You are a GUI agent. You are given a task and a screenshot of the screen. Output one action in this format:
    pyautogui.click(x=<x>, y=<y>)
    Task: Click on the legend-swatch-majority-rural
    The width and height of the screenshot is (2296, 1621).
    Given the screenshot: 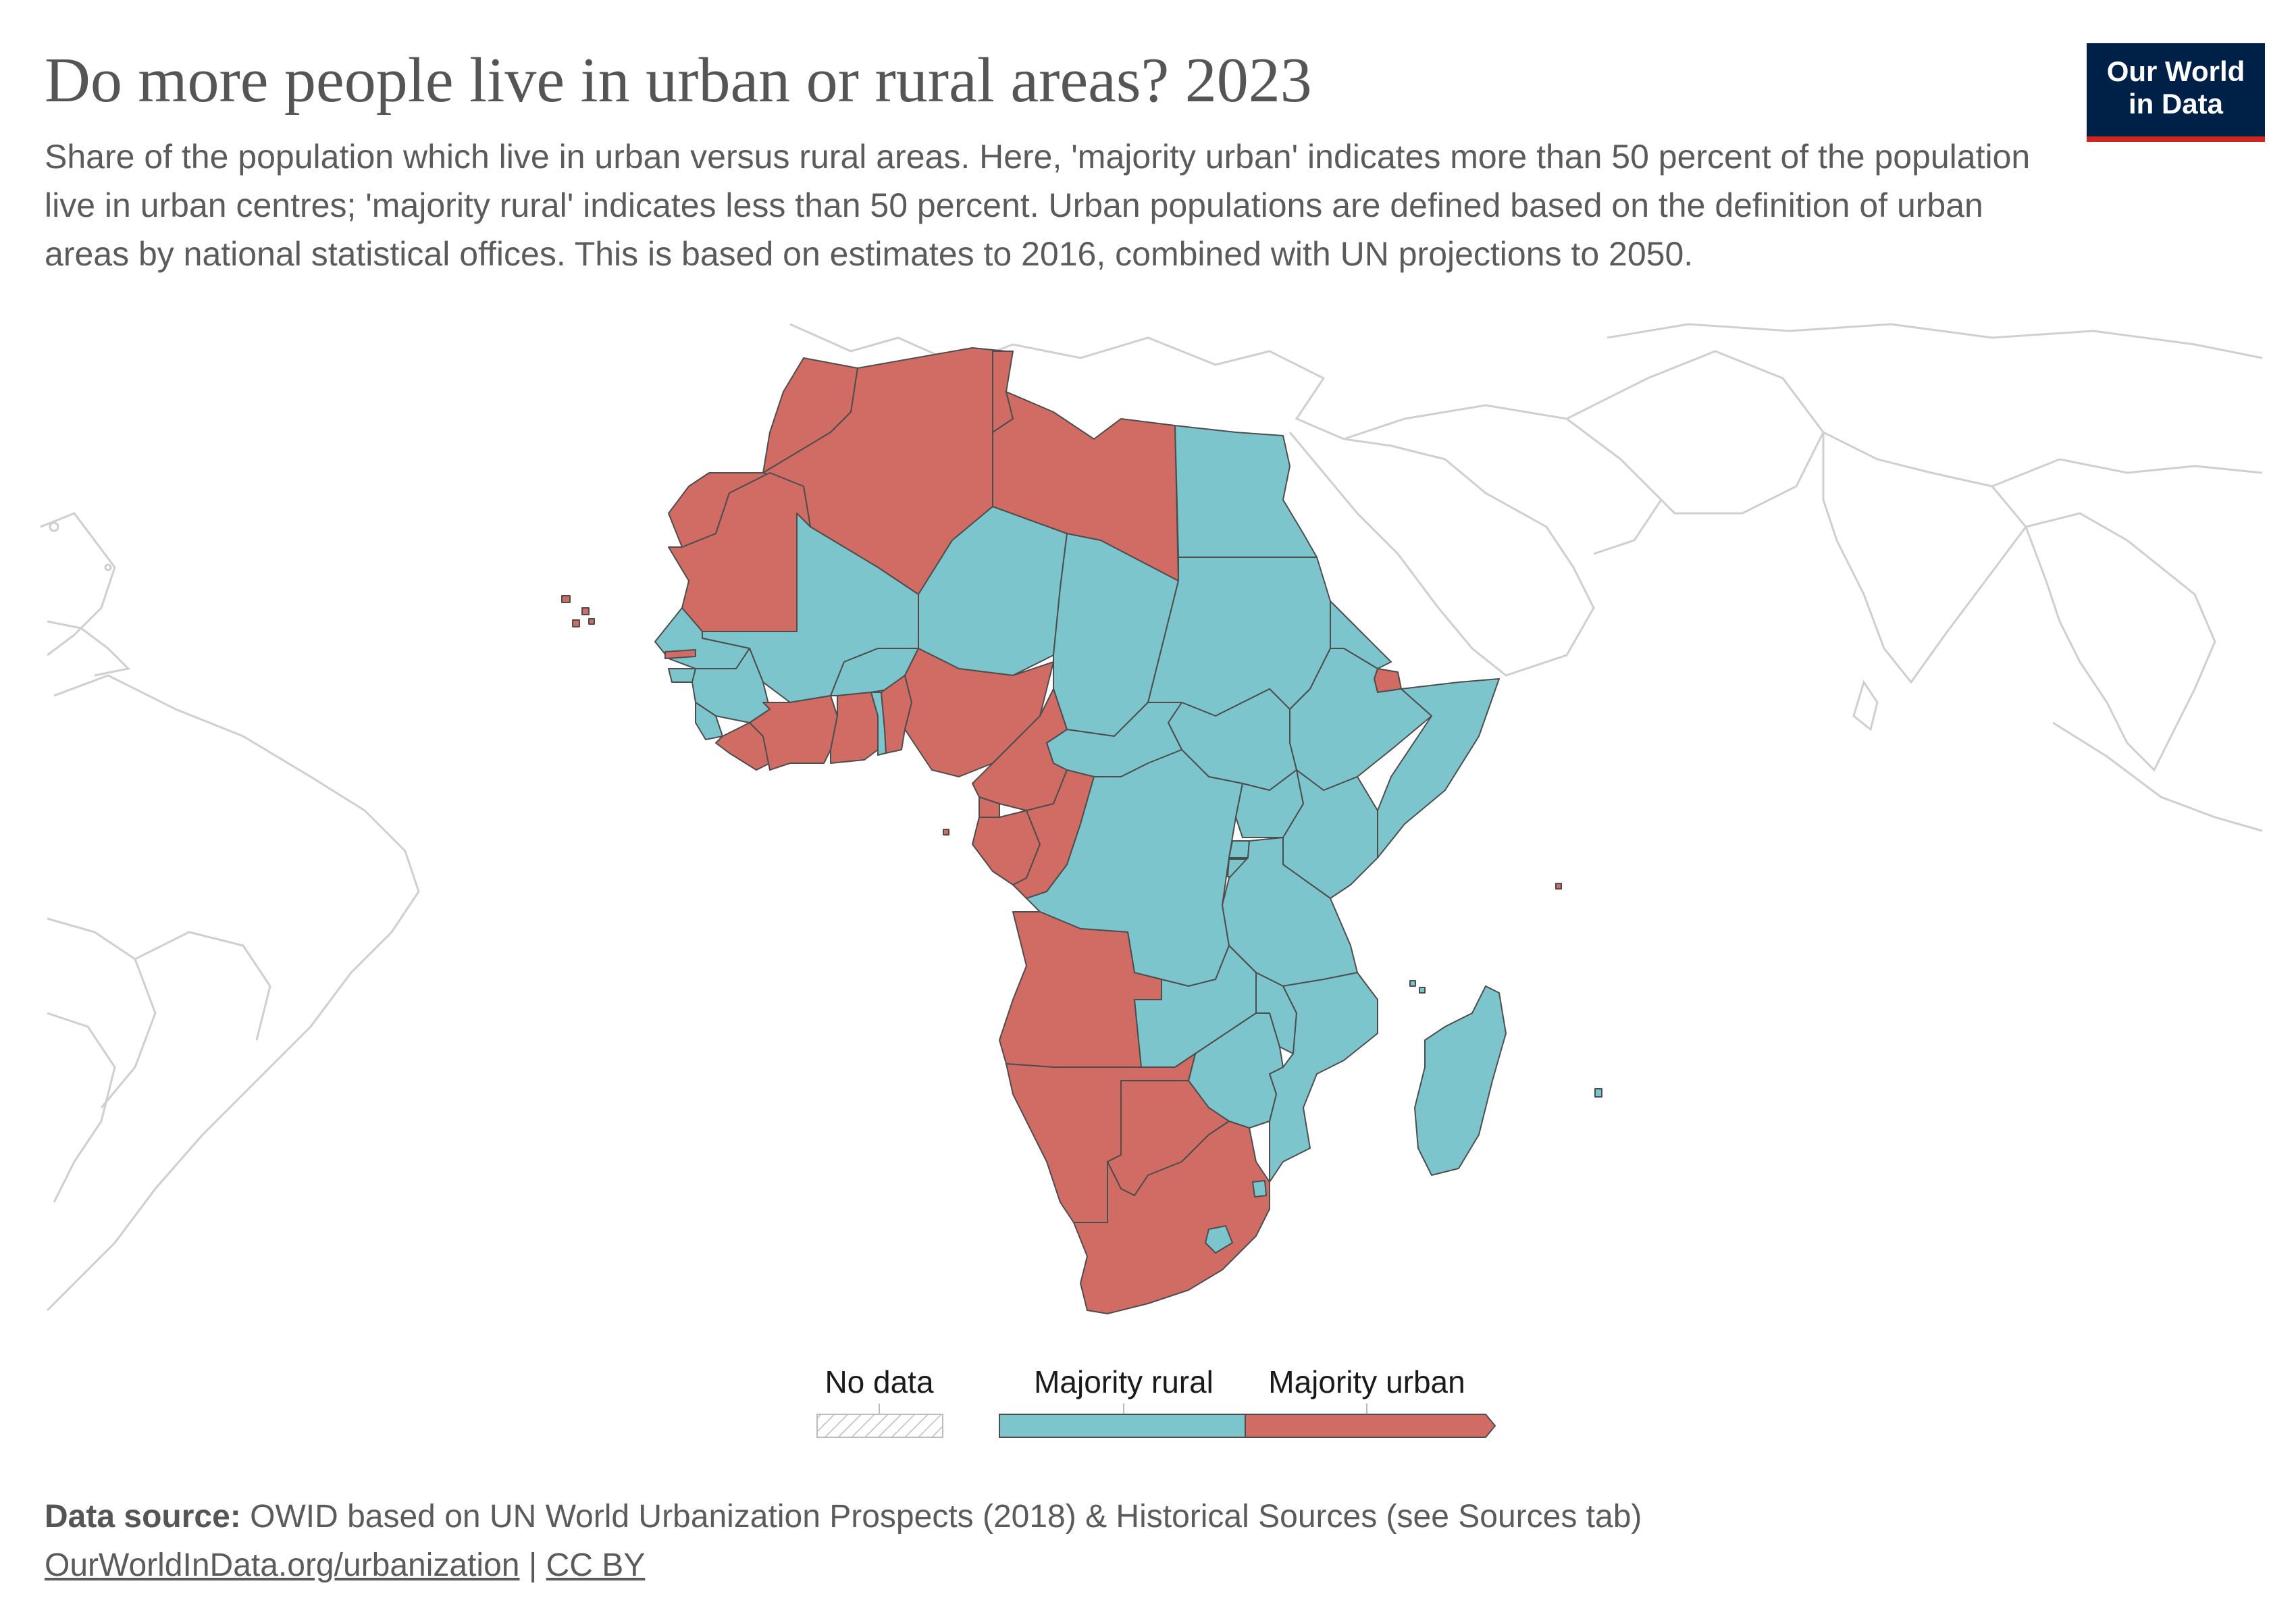 What is the action you would take?
    pyautogui.click(x=1122, y=1426)
    